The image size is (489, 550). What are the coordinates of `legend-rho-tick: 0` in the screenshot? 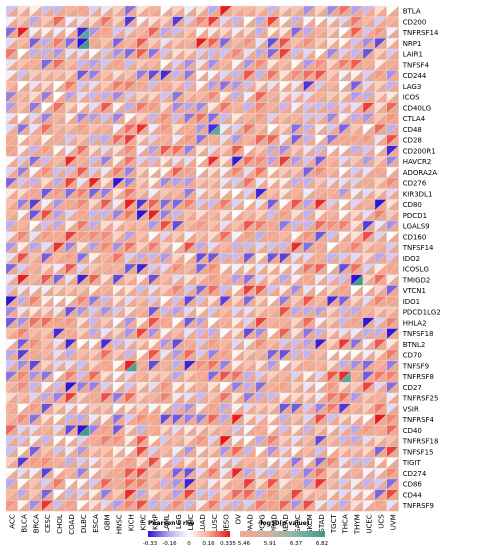 It's located at (189, 544).